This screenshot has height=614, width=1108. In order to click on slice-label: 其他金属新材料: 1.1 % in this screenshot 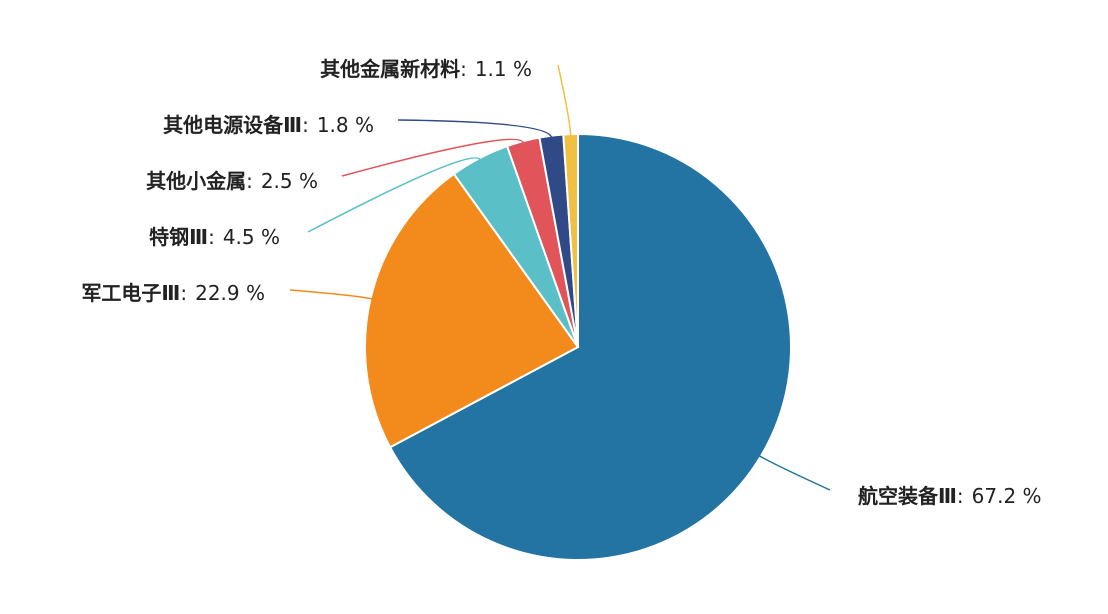, I will do `click(426, 69)`.